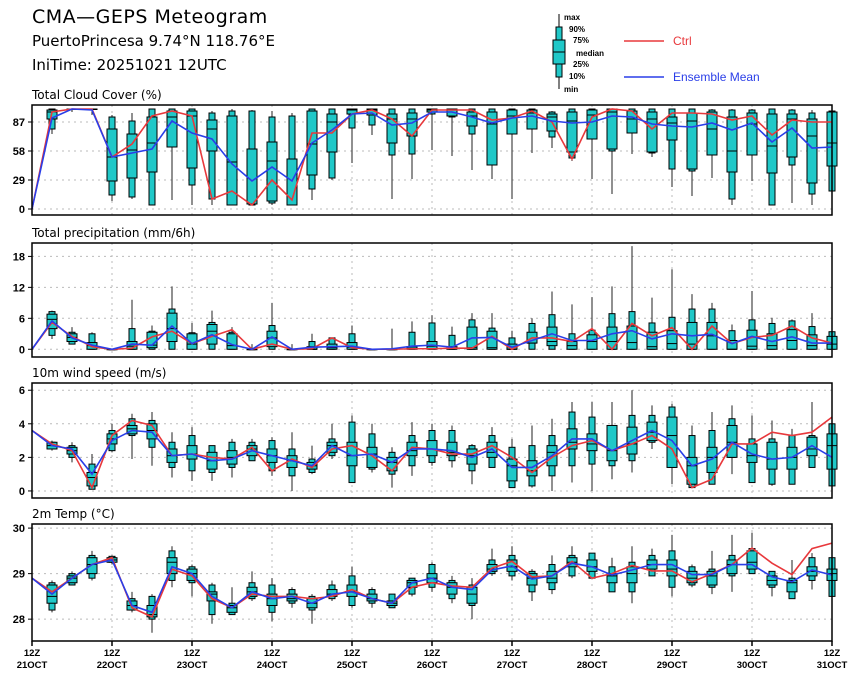  Describe the element at coordinates (129, 65) in the screenshot. I see `init-time-label: IniTime: 20251021 12UTC` at that location.